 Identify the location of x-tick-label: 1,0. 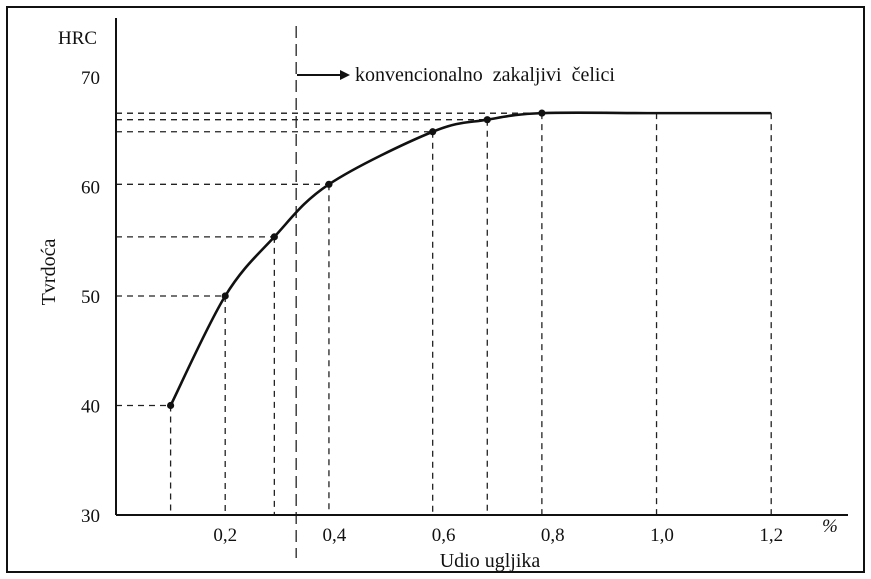
(662, 535).